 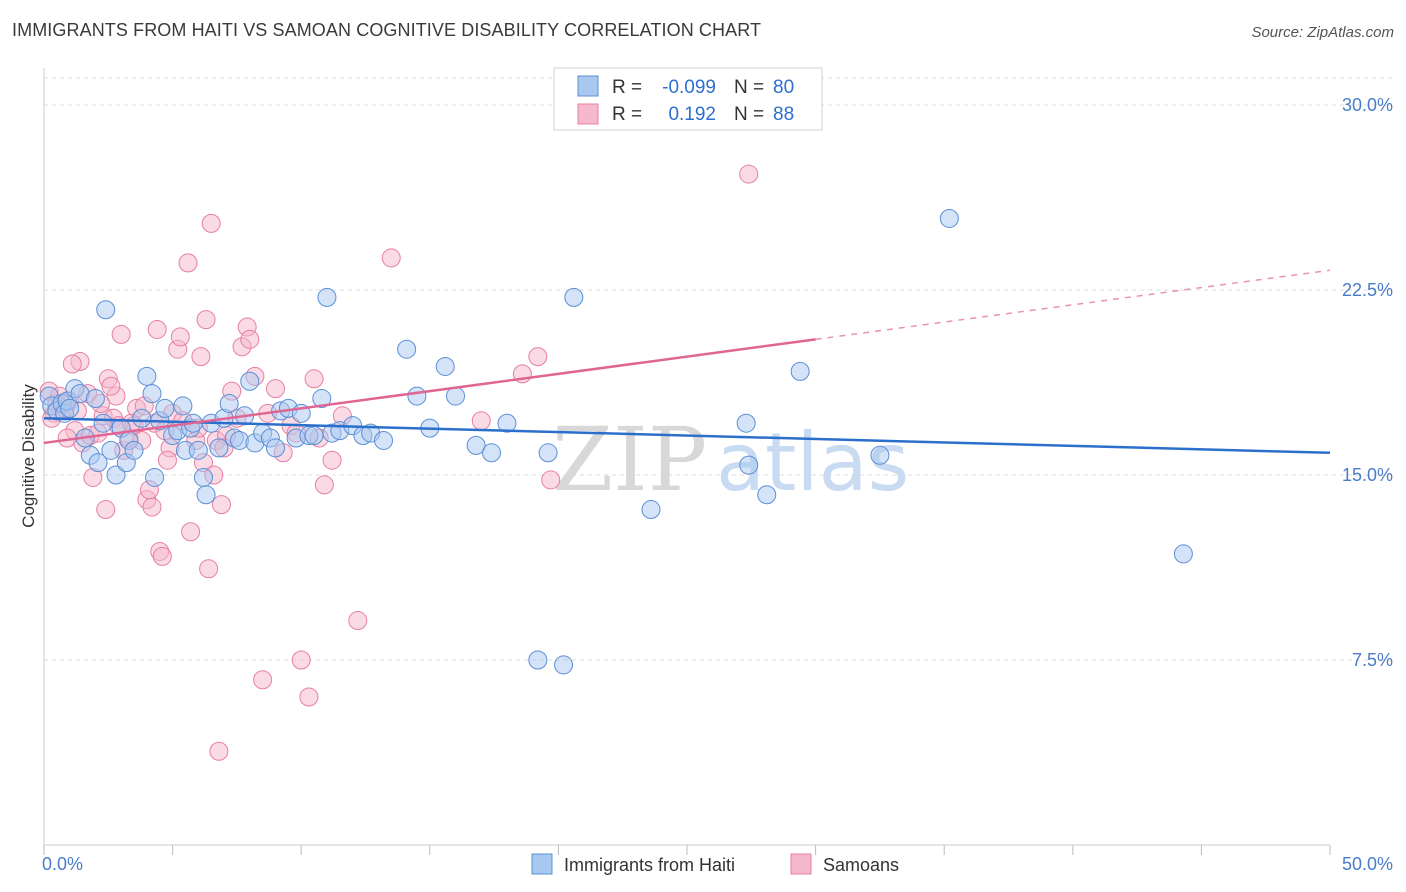 I want to click on samoan-trend-extension, so click(x=1073, y=305).